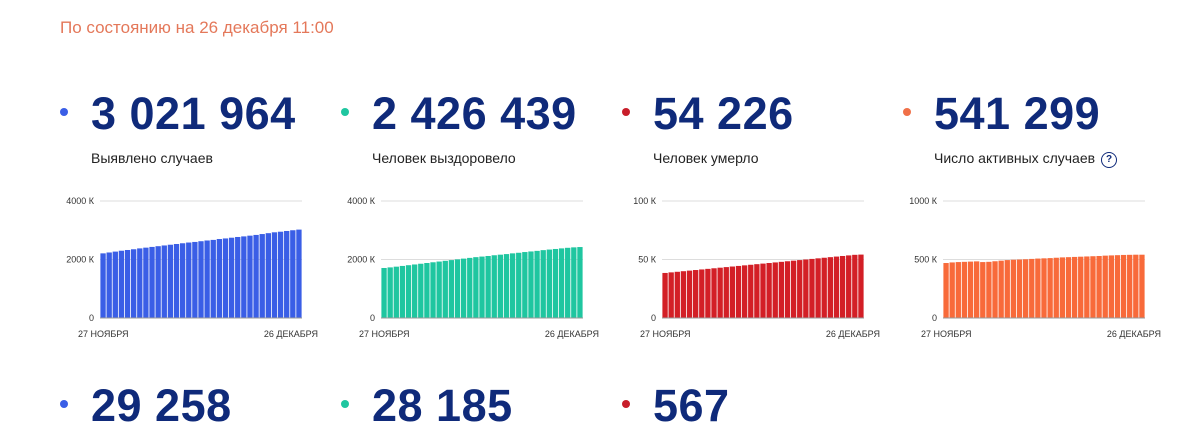  Describe the element at coordinates (442, 405) in the screenshot. I see `new-recovered-count: 28 185` at that location.